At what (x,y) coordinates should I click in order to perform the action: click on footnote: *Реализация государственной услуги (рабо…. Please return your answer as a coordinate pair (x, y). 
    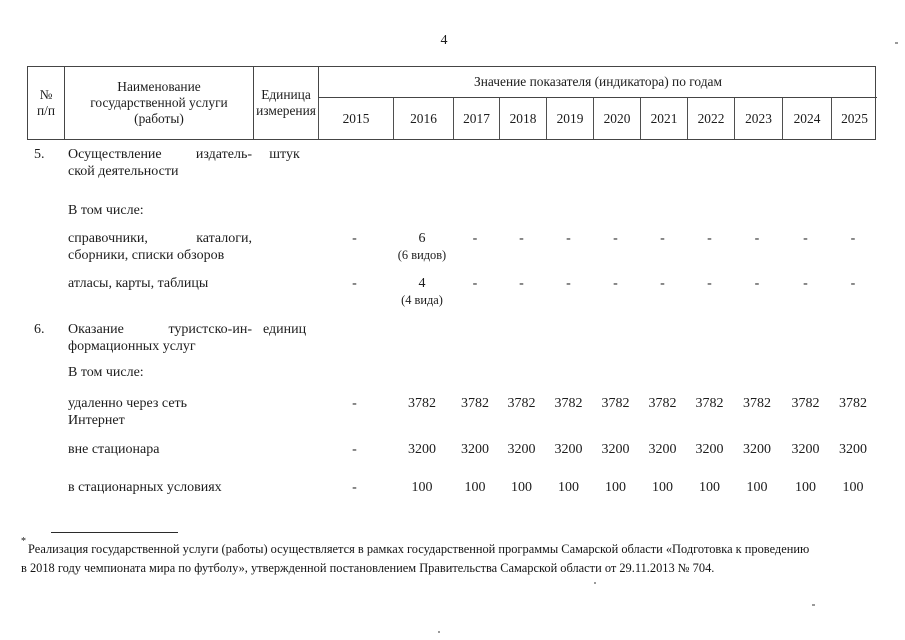
    Looking at the image, I should click on (461, 556).